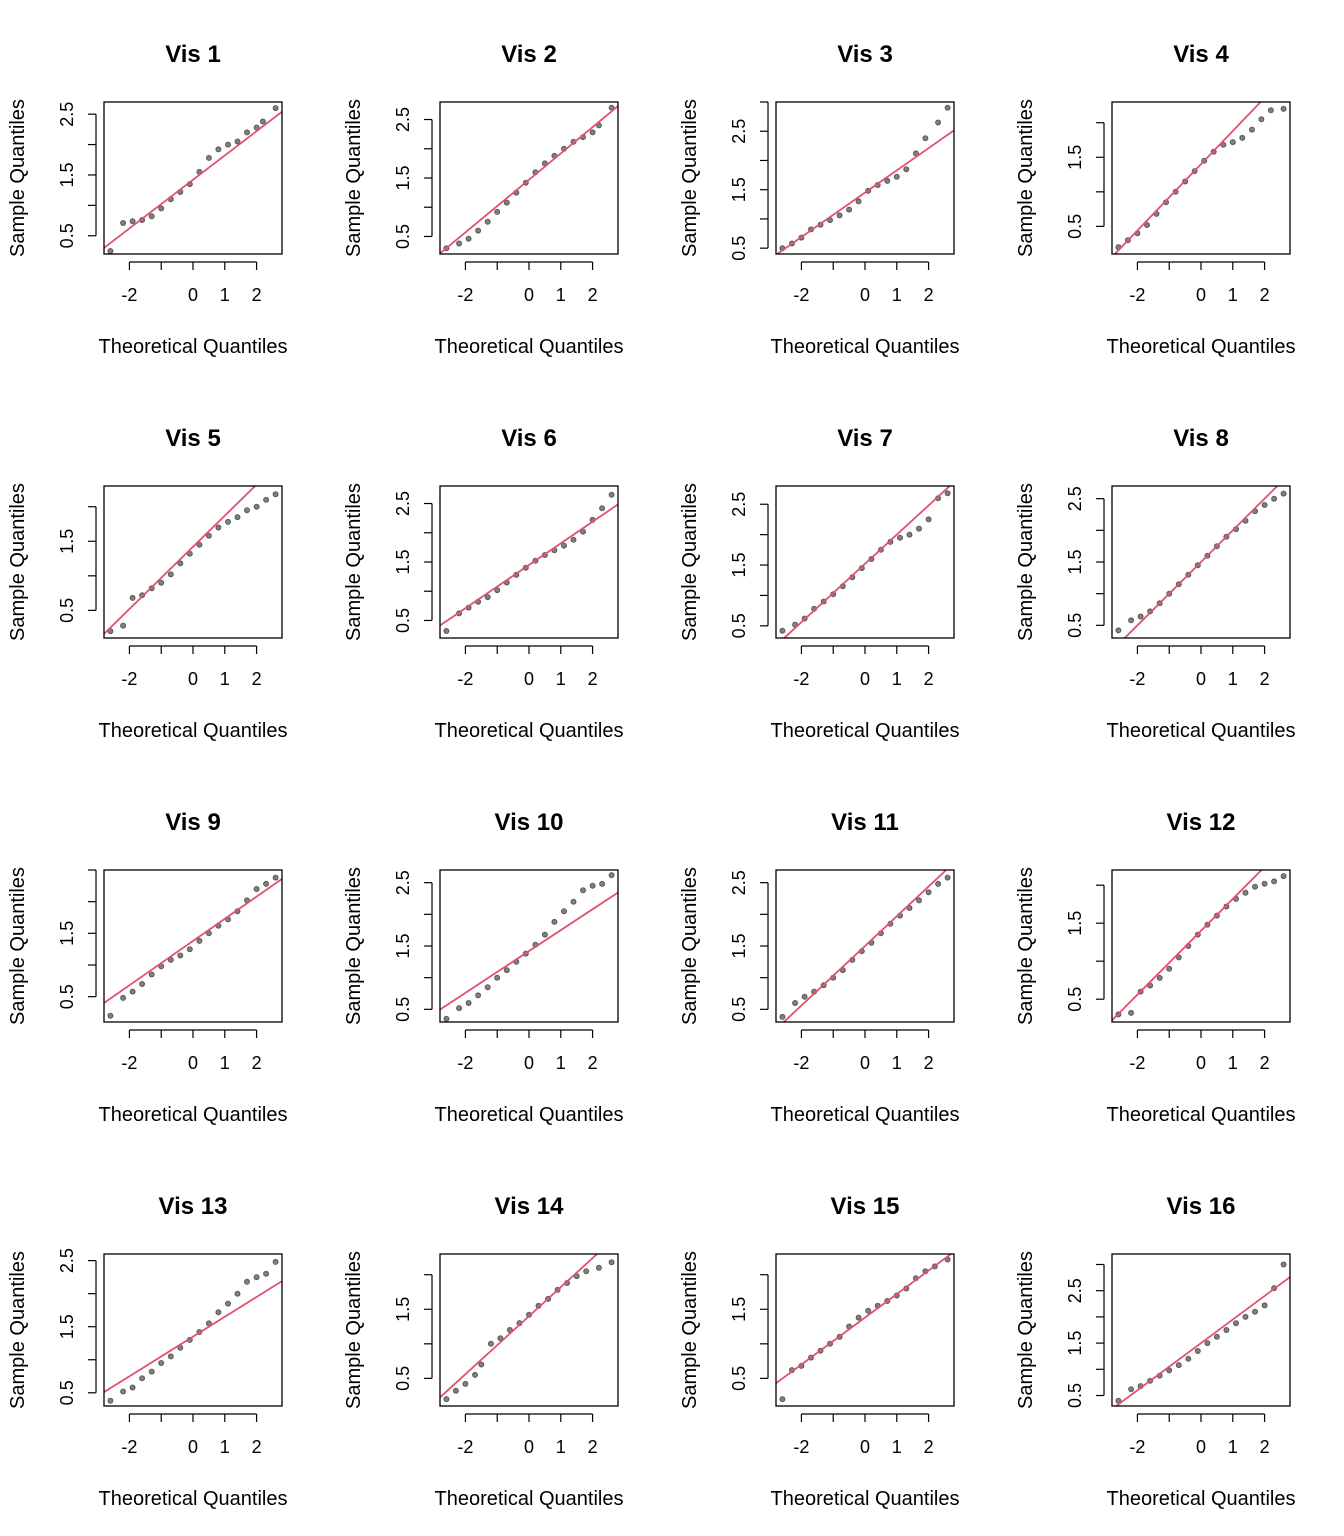 The height and width of the screenshot is (1536, 1344). I want to click on panel-title: Vis 5, so click(193, 438).